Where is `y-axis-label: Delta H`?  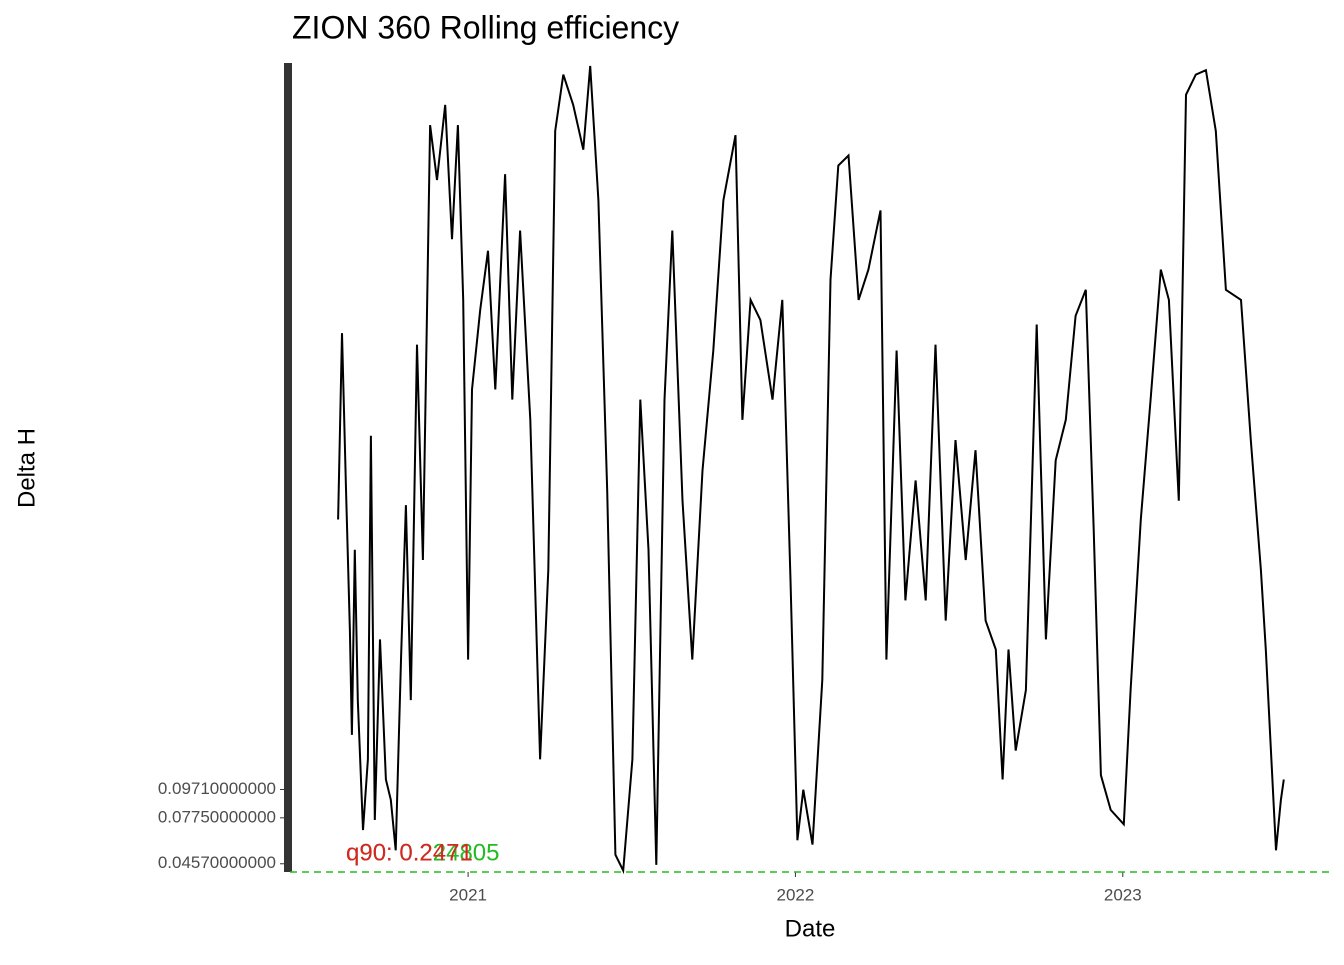
y-axis-label: Delta H is located at coordinates (26, 468).